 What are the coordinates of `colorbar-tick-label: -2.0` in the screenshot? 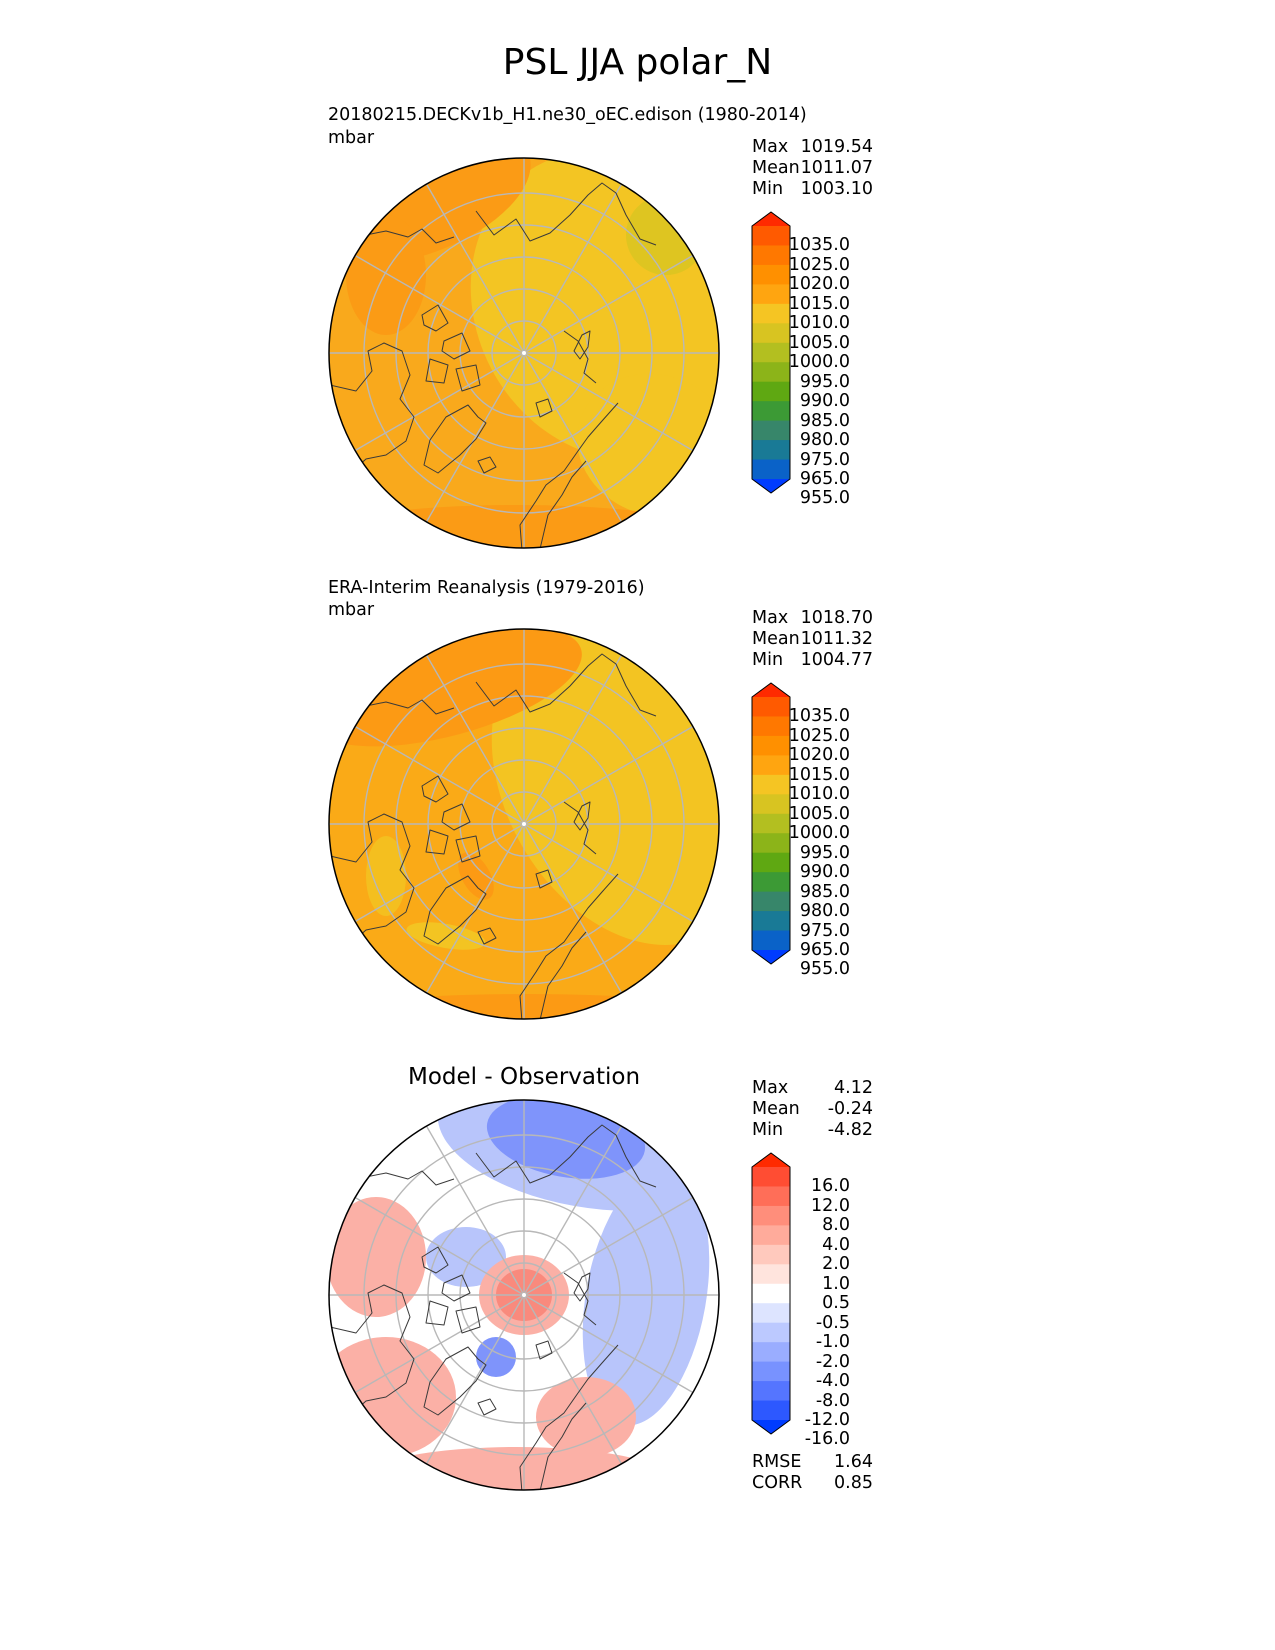 It's located at (832, 1361).